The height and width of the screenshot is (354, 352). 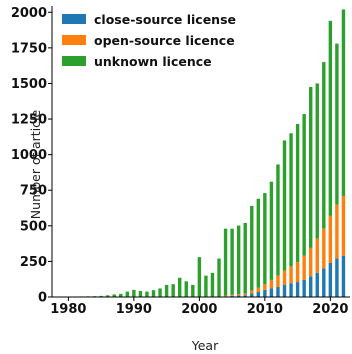 I want to click on bar-open-2011, so click(x=271, y=284).